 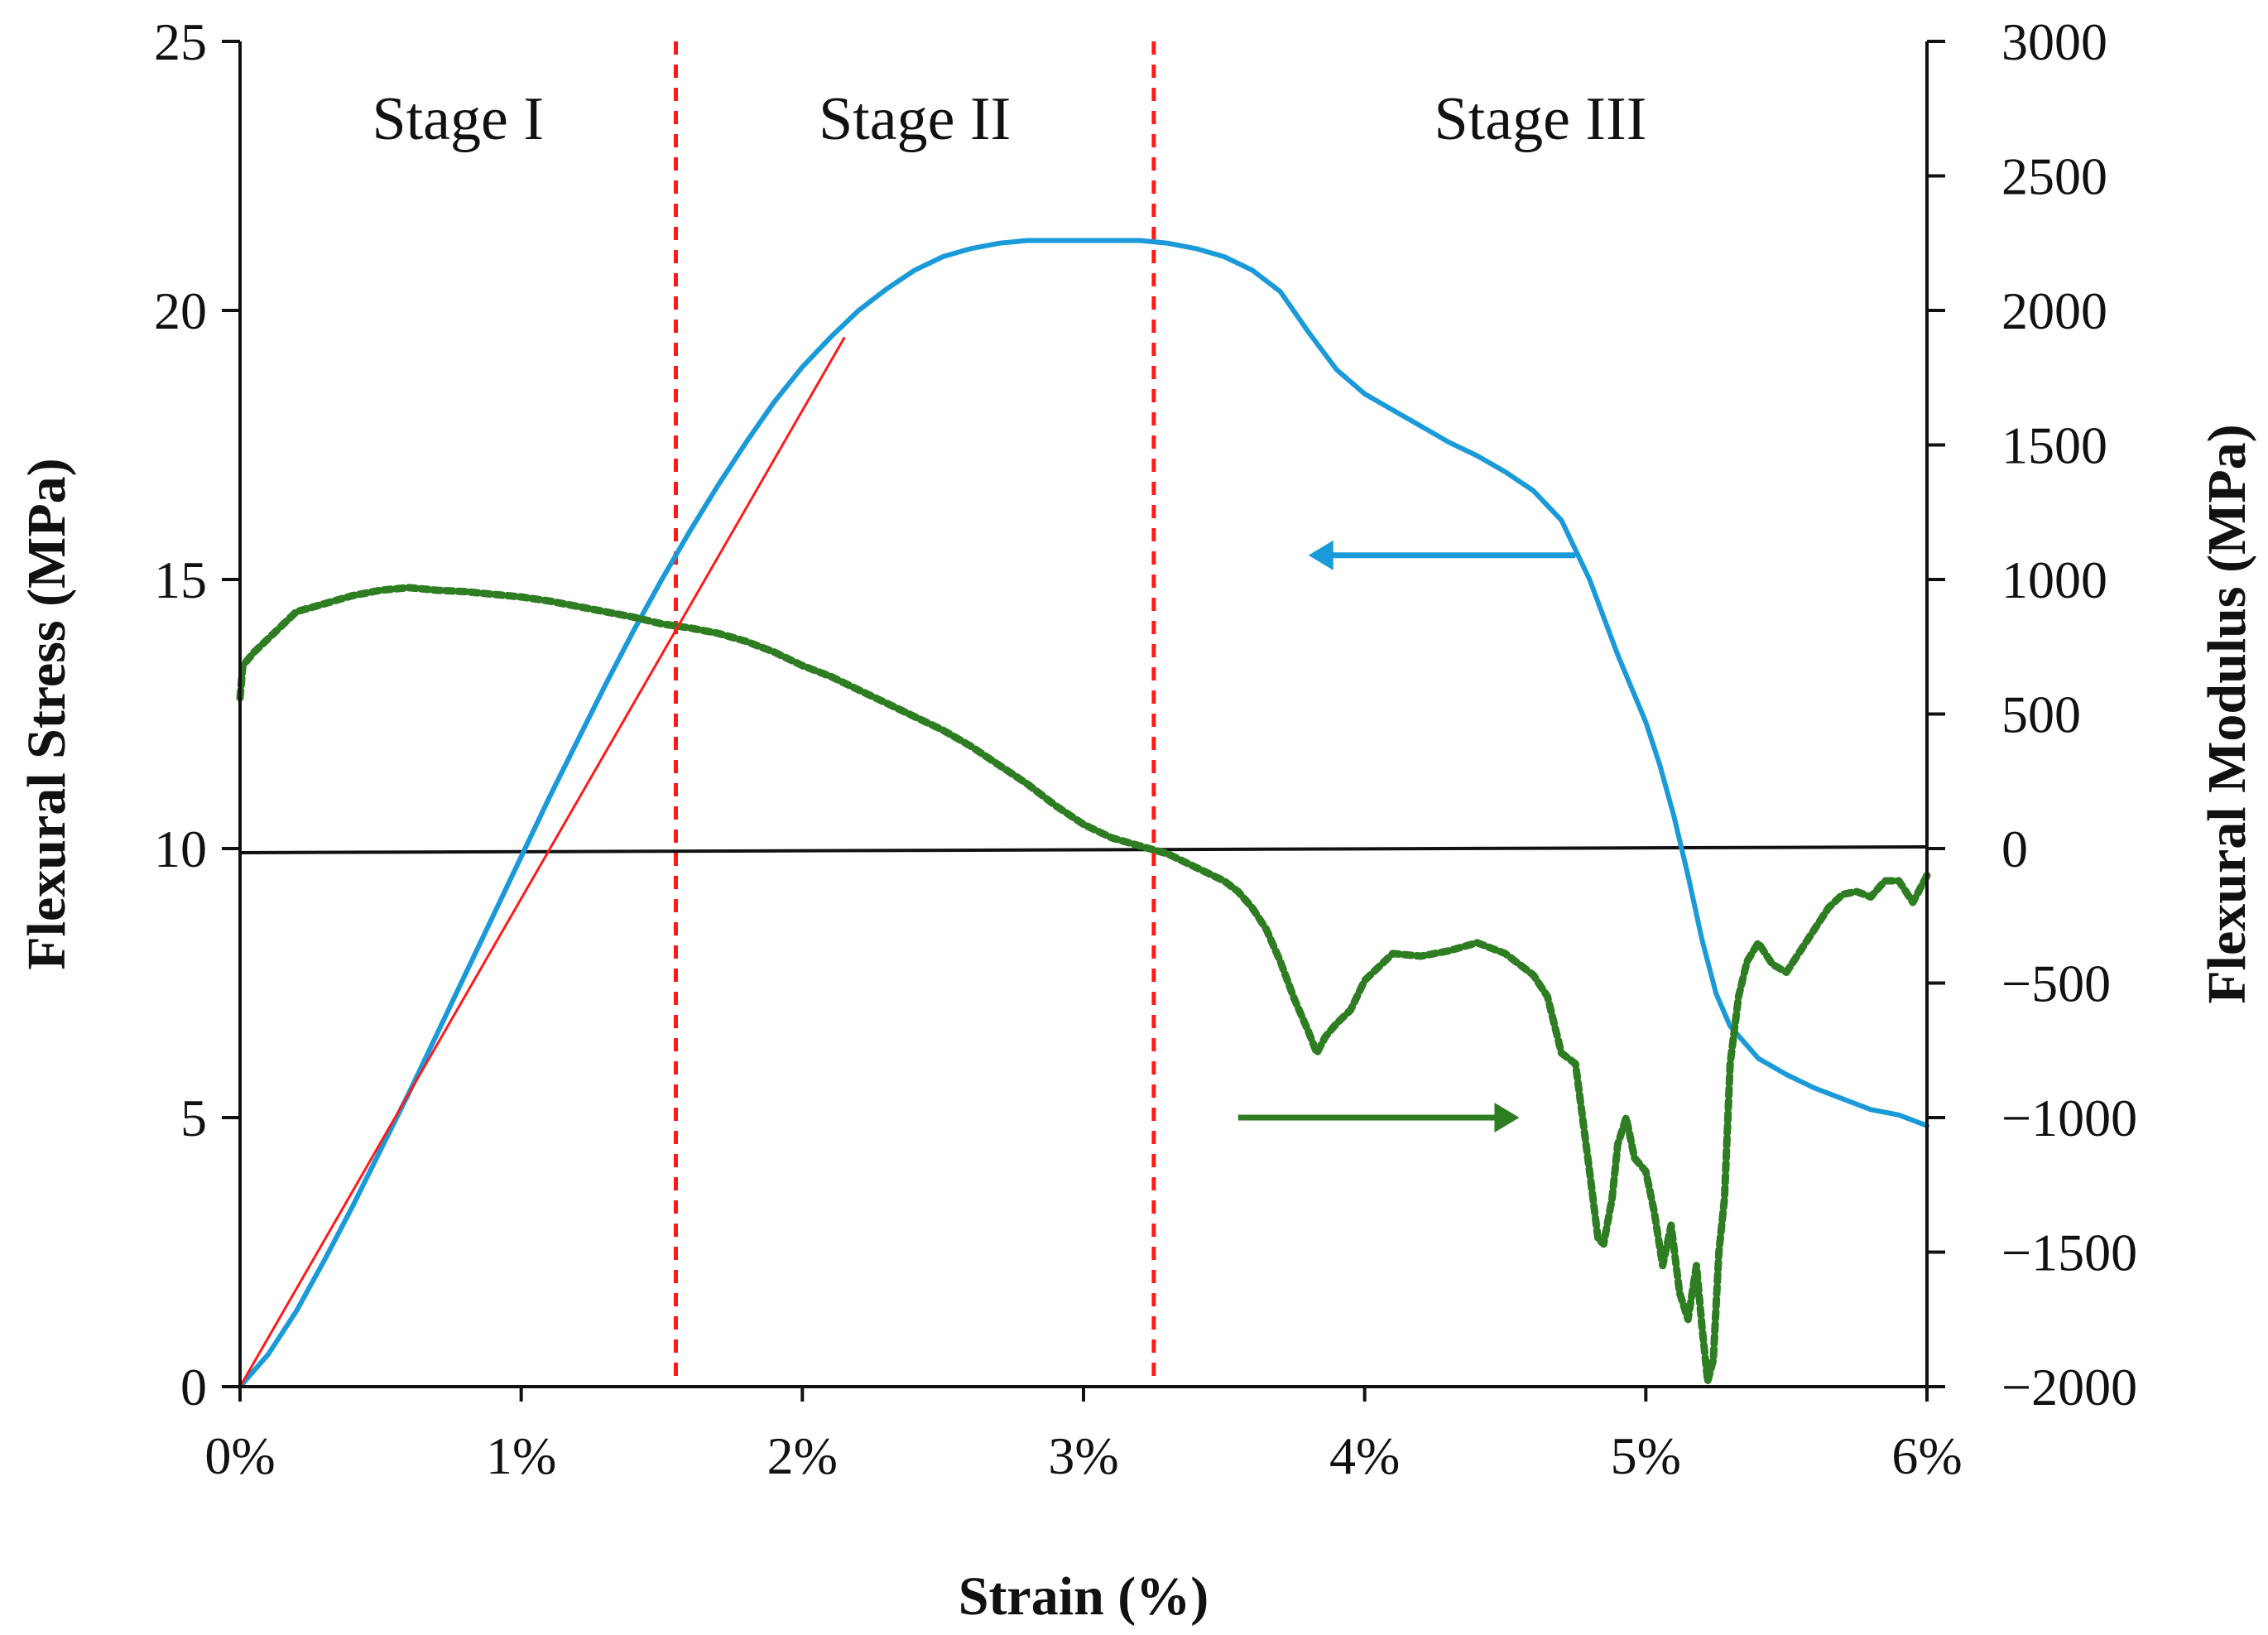 I want to click on y-tick-label-right: 3000, so click(x=2054, y=41).